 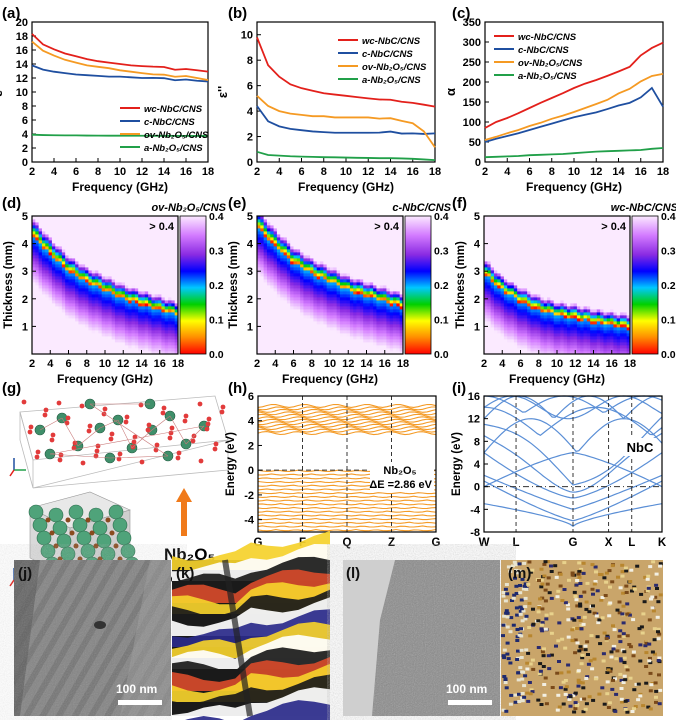 I want to click on y-tick-label: 0, so click(x=25, y=163).